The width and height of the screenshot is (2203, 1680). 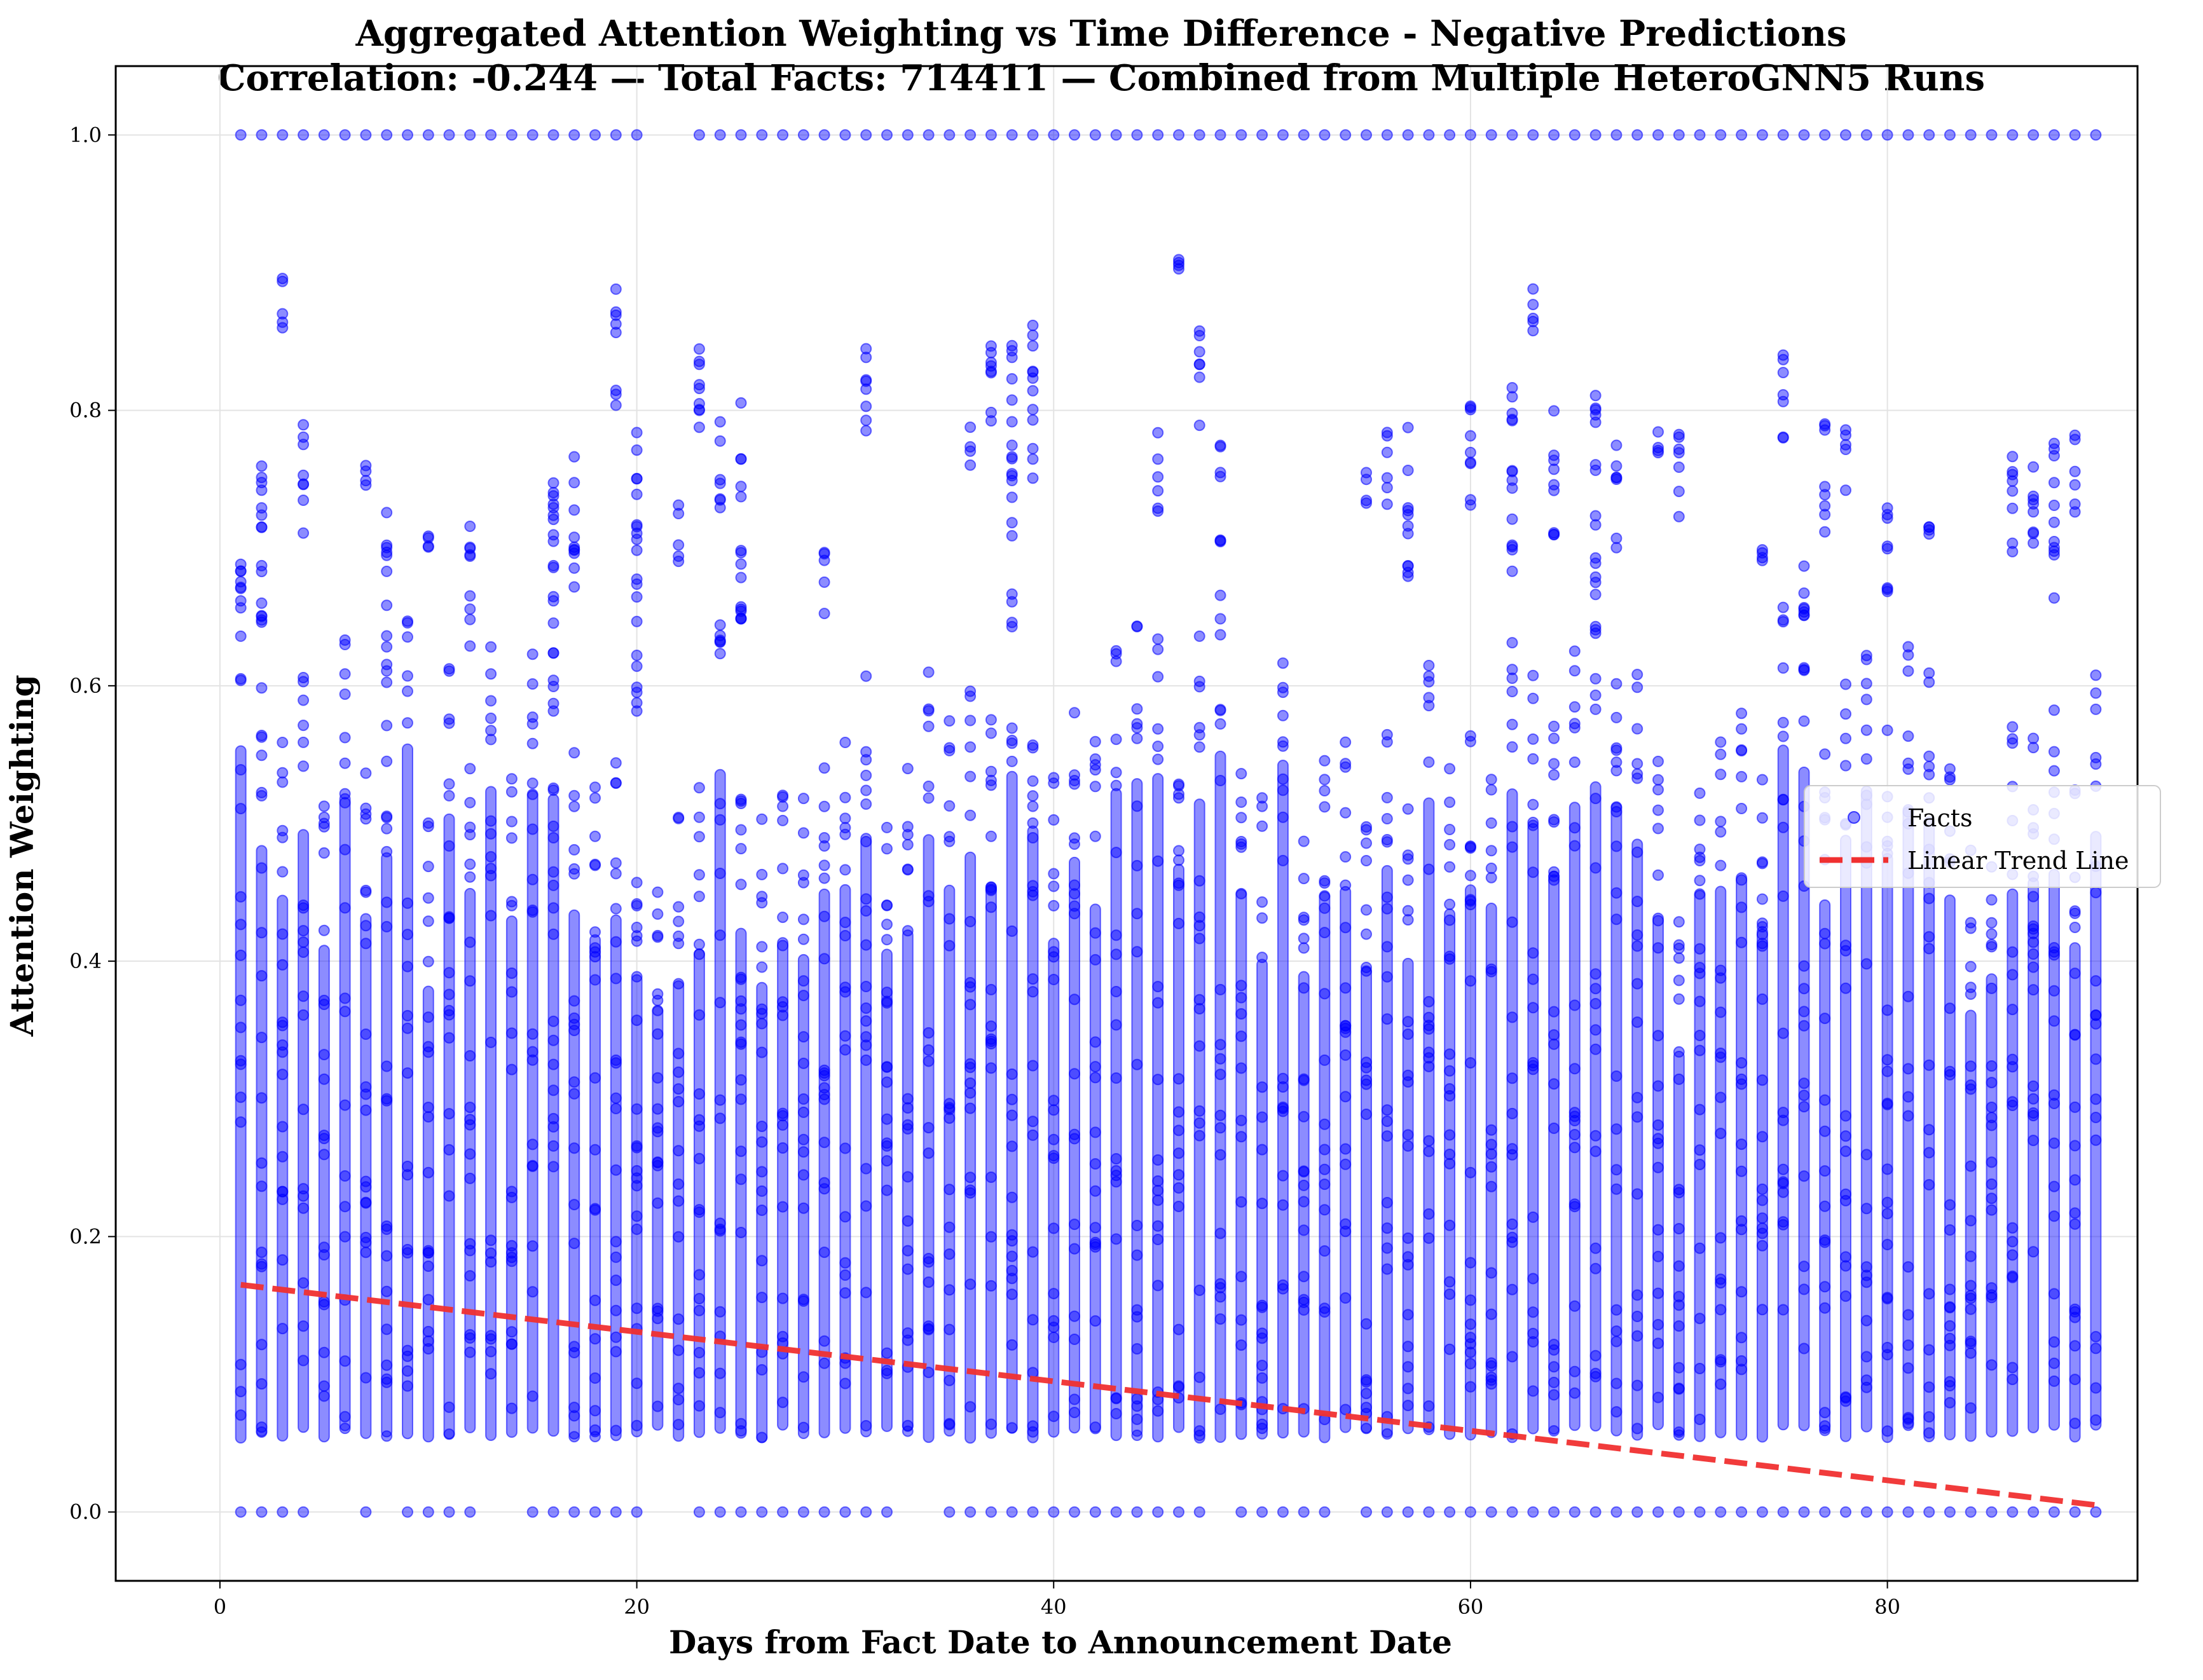 What do you see at coordinates (1854, 817) in the screenshot?
I see `legend-marker-facts` at bounding box center [1854, 817].